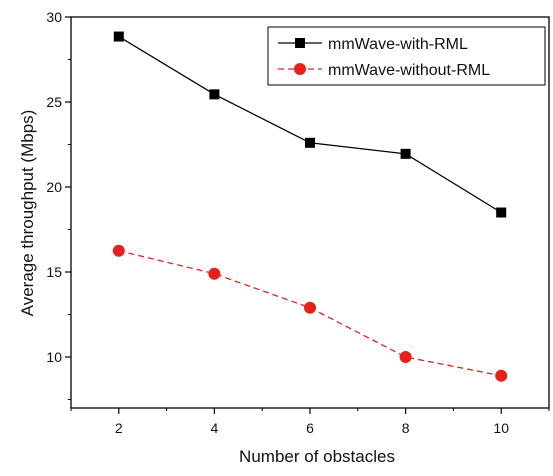 The height and width of the screenshot is (476, 553). Describe the element at coordinates (409, 70) in the screenshot. I see `legend-label: mmWave-without-RML` at that location.